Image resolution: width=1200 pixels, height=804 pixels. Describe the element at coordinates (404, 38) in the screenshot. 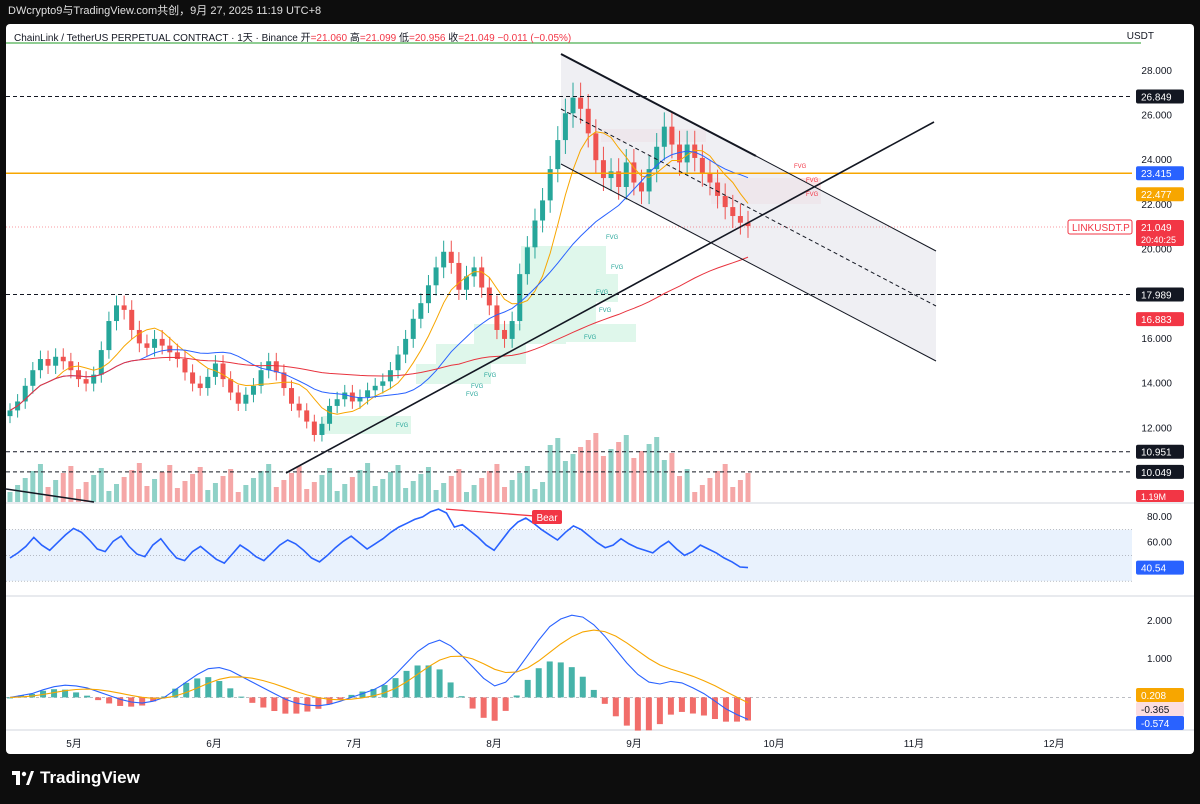

I see `low-label: 低` at that location.